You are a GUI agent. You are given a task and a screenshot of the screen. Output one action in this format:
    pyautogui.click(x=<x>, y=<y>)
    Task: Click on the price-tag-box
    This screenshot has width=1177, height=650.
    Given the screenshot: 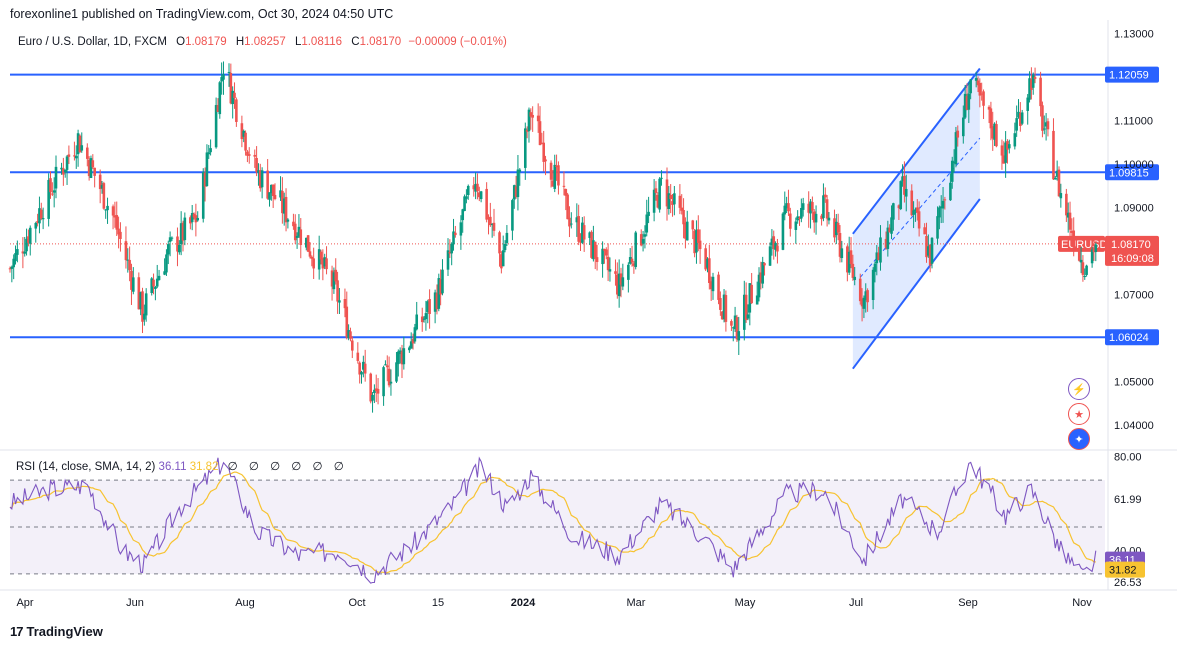 What is the action you would take?
    pyautogui.click(x=1132, y=172)
    